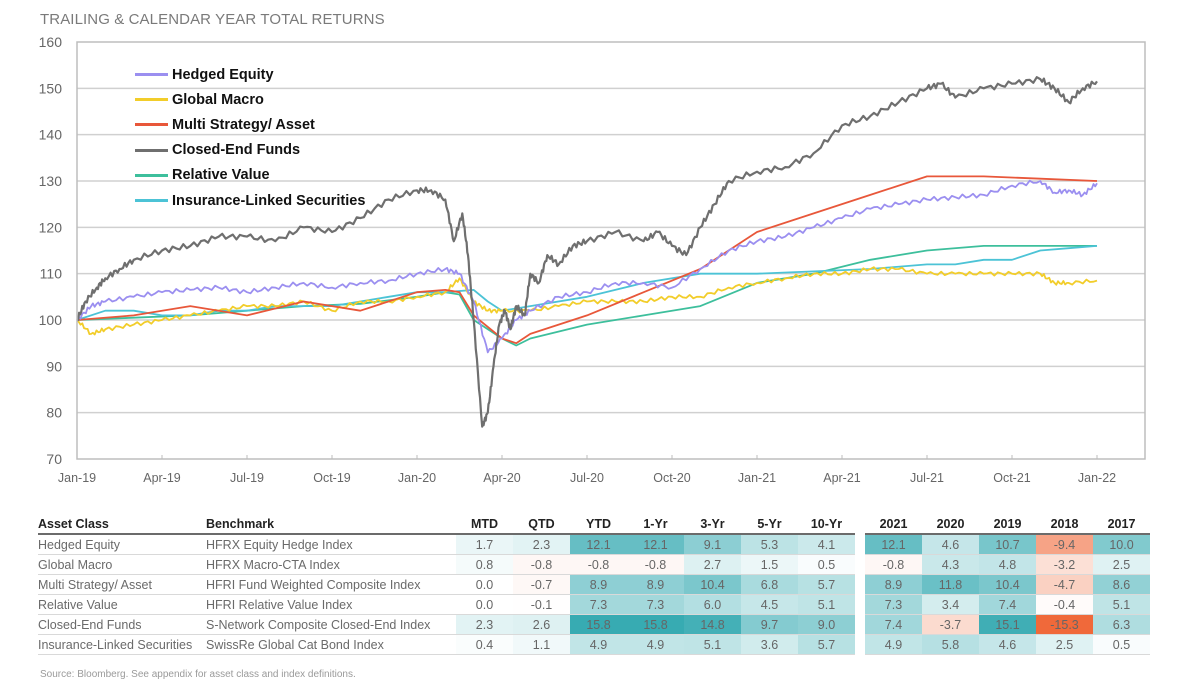  Describe the element at coordinates (1012, 478) in the screenshot. I see `x-tick-label: Oct-21` at that location.